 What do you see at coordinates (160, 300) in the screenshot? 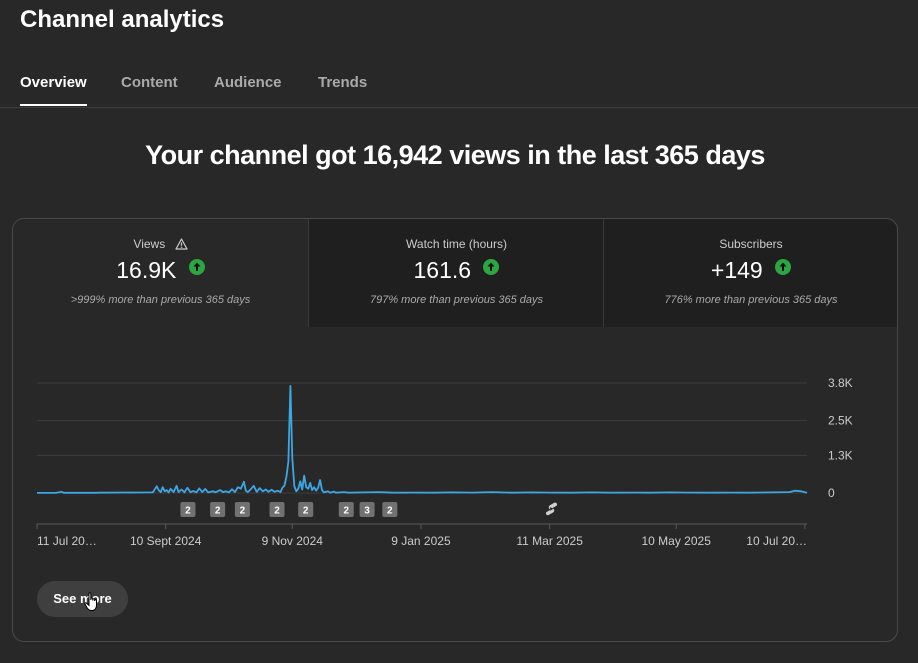
I see `metric-change: >999% more than previous 365 days` at bounding box center [160, 300].